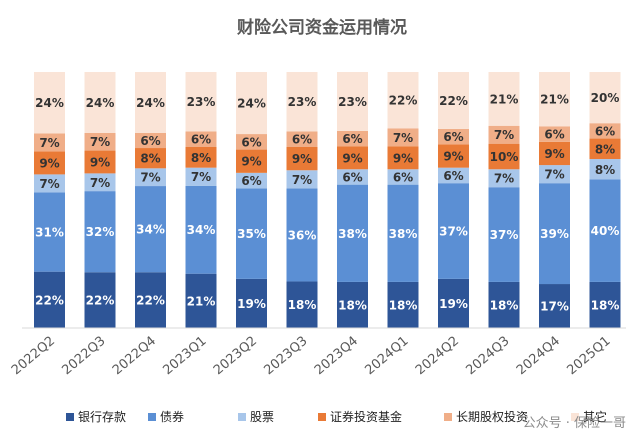  What do you see at coordinates (49, 233) in the screenshot?
I see `data-label: 31%` at bounding box center [49, 233].